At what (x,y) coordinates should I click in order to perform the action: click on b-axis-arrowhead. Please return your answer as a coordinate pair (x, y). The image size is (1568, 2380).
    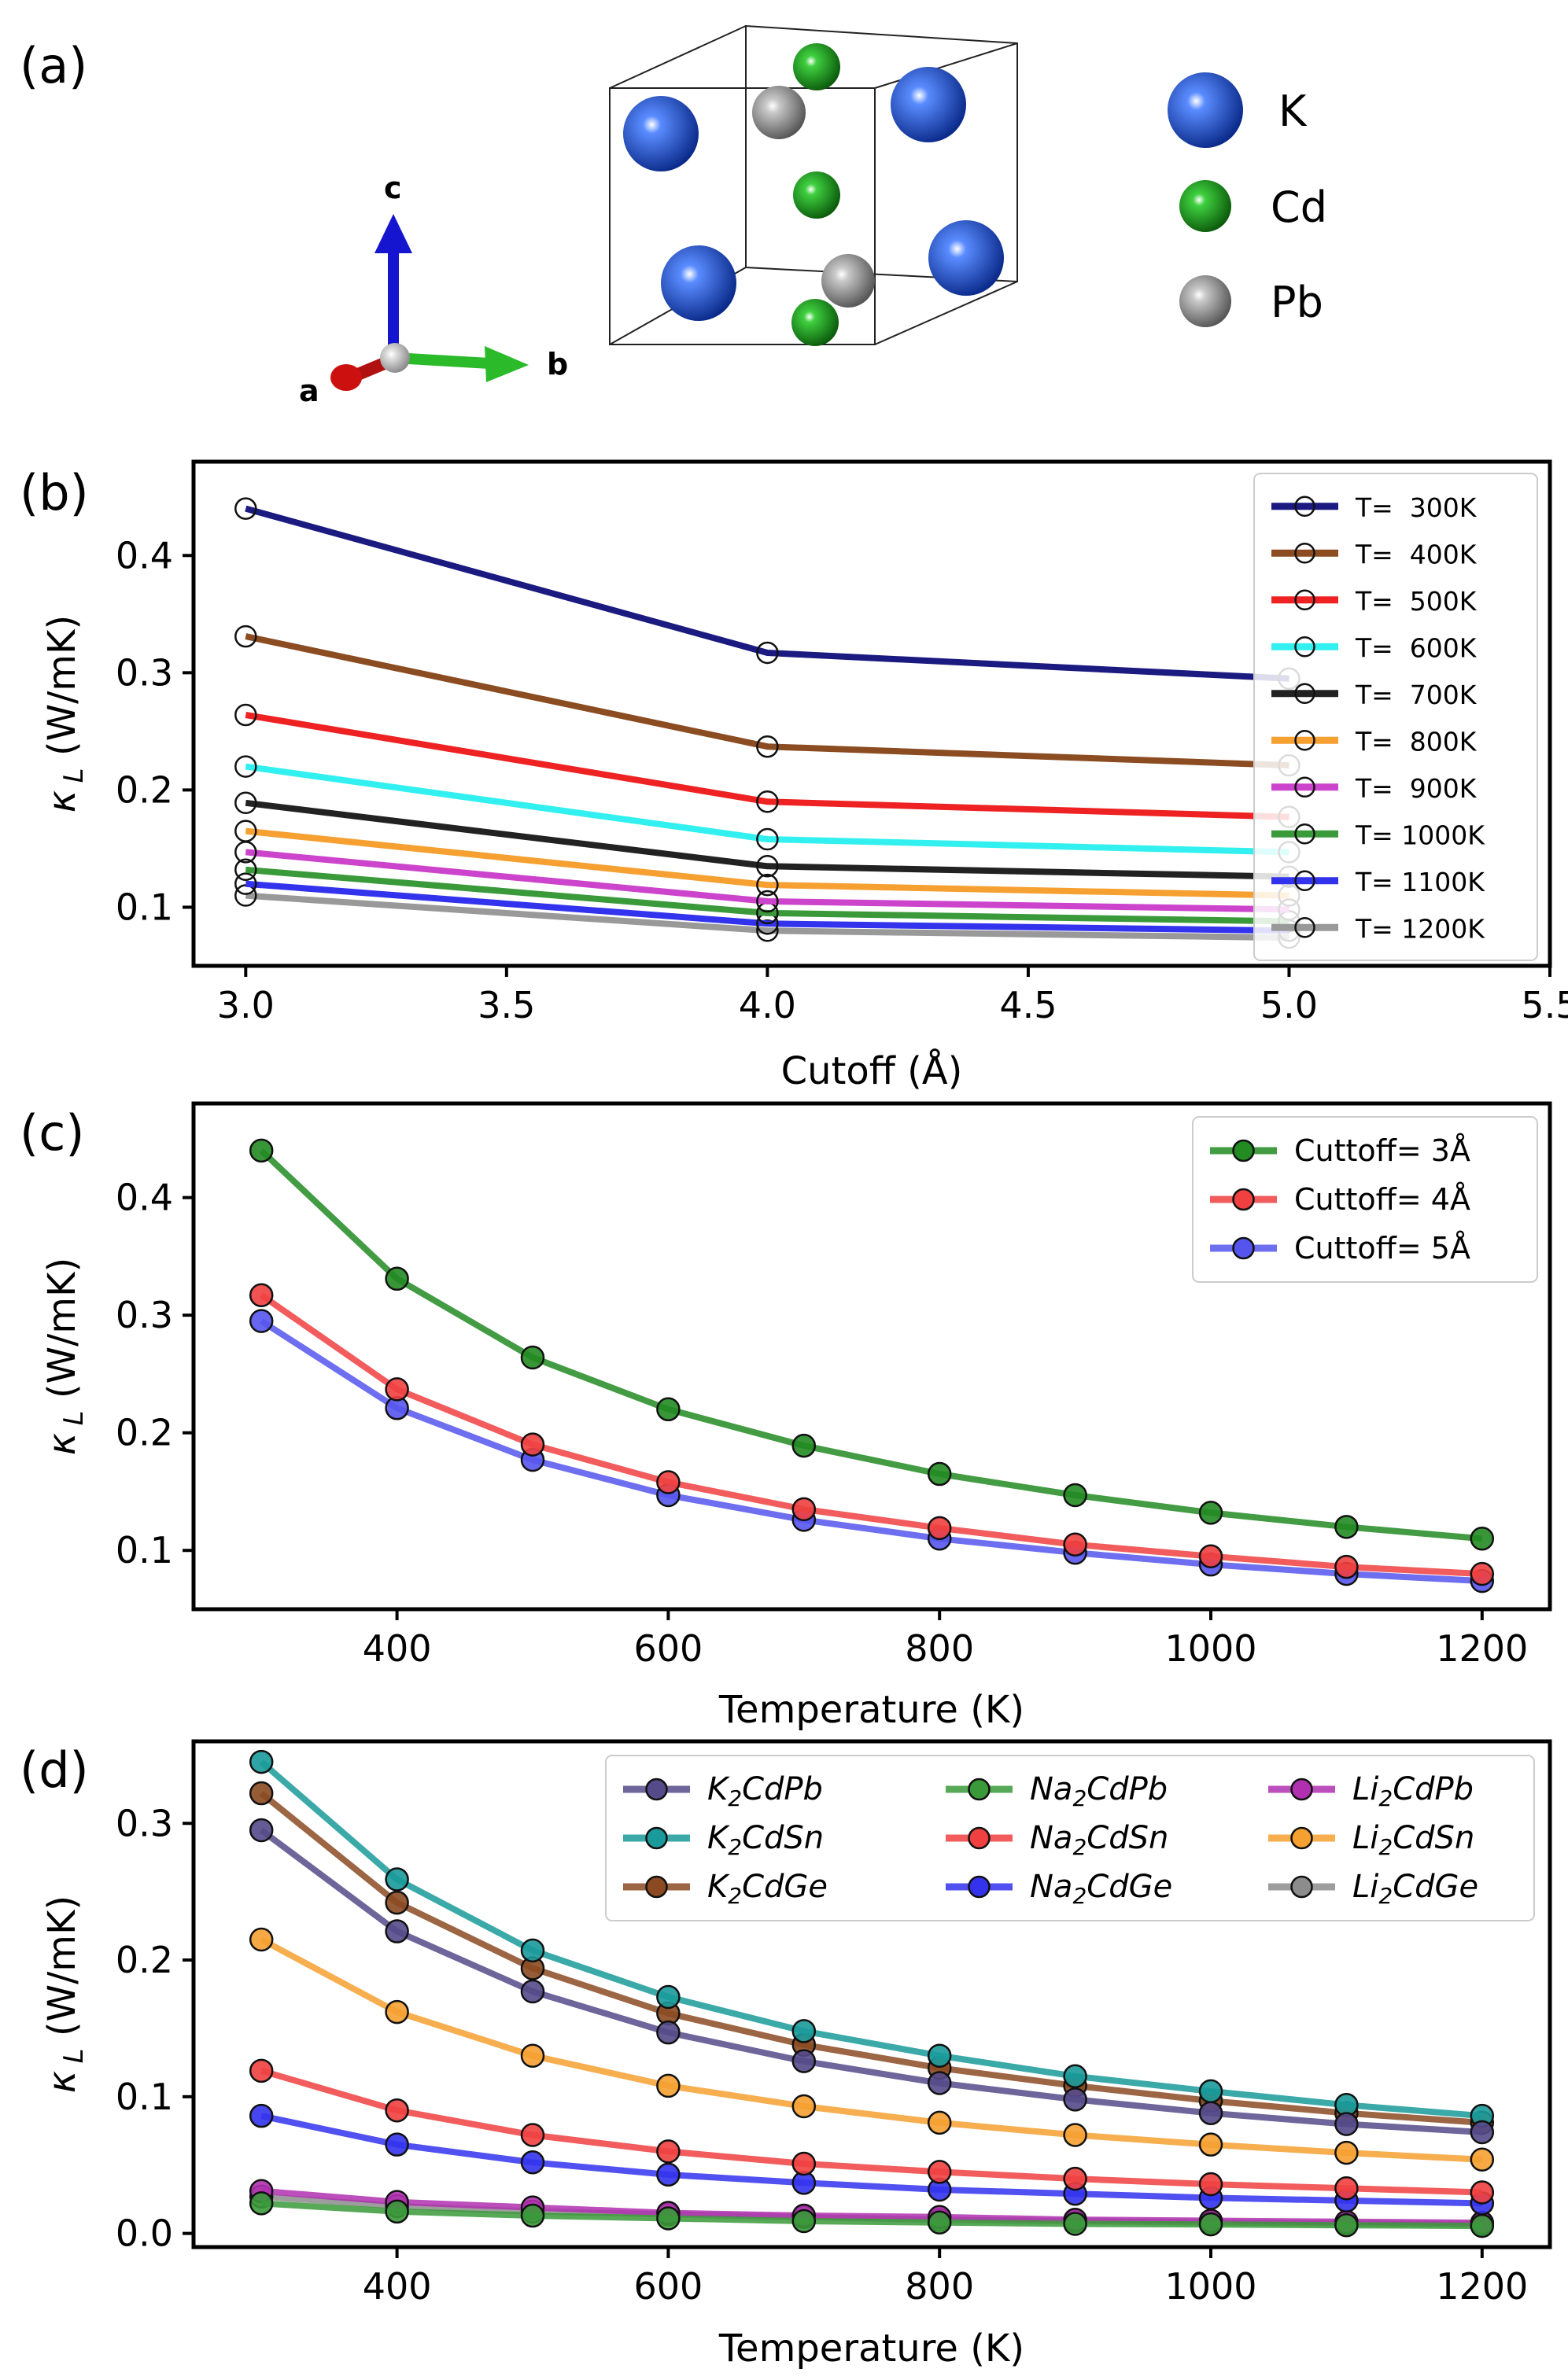
    Looking at the image, I should click on (507, 364).